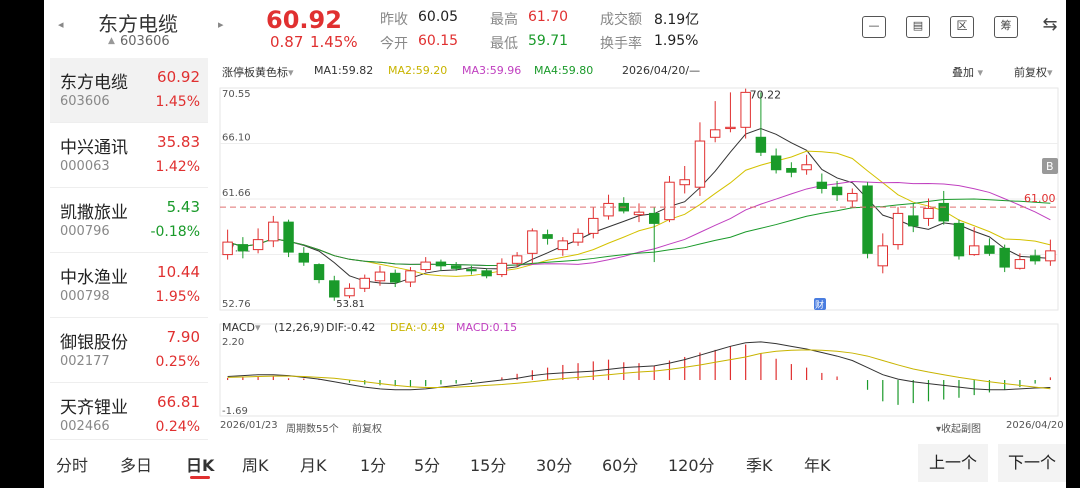 This screenshot has height=488, width=1080. Describe the element at coordinates (1006, 27) in the screenshot. I see `chips-icon: 筹` at that location.